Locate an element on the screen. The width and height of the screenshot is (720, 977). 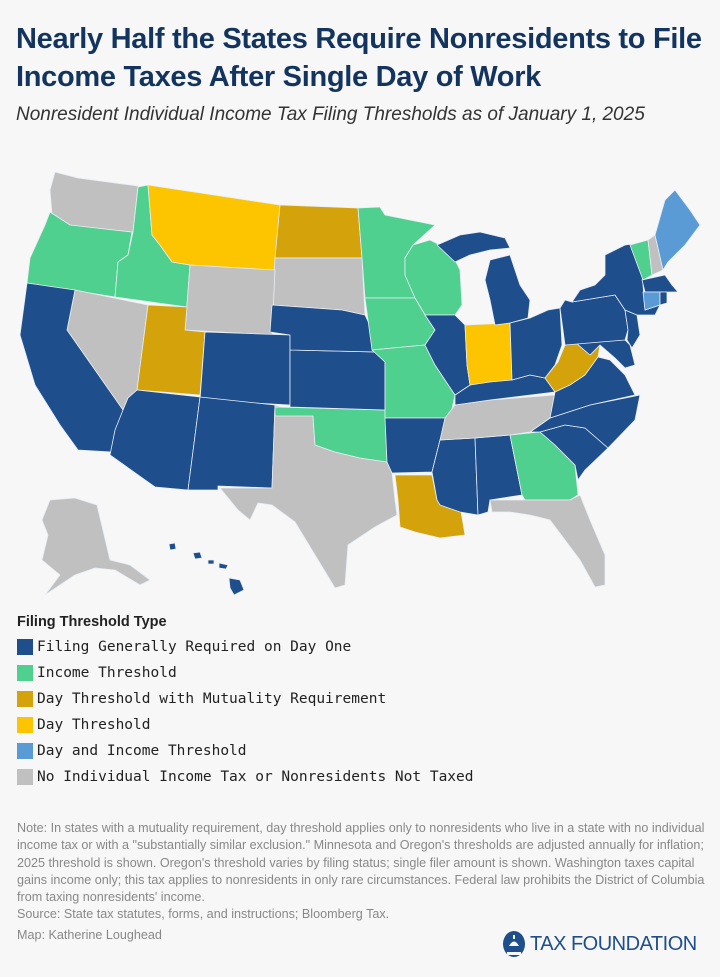
state-il is located at coordinates (447, 355).